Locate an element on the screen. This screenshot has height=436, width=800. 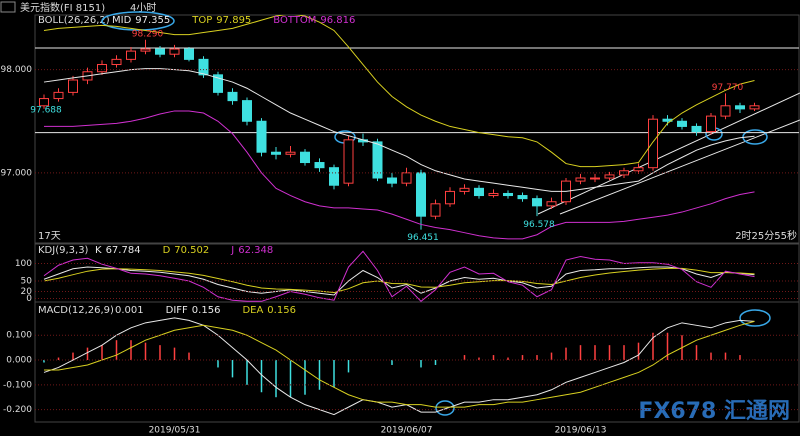
legend-value: 97.355 is located at coordinates (152, 20).